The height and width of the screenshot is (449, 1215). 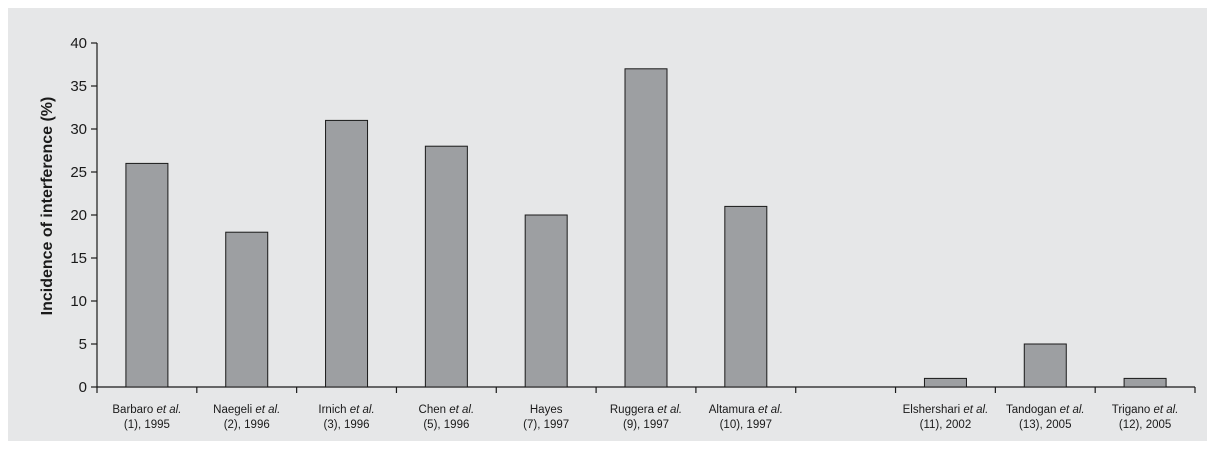 What do you see at coordinates (447, 410) in the screenshot?
I see `x-category-label: Chen et al.` at bounding box center [447, 410].